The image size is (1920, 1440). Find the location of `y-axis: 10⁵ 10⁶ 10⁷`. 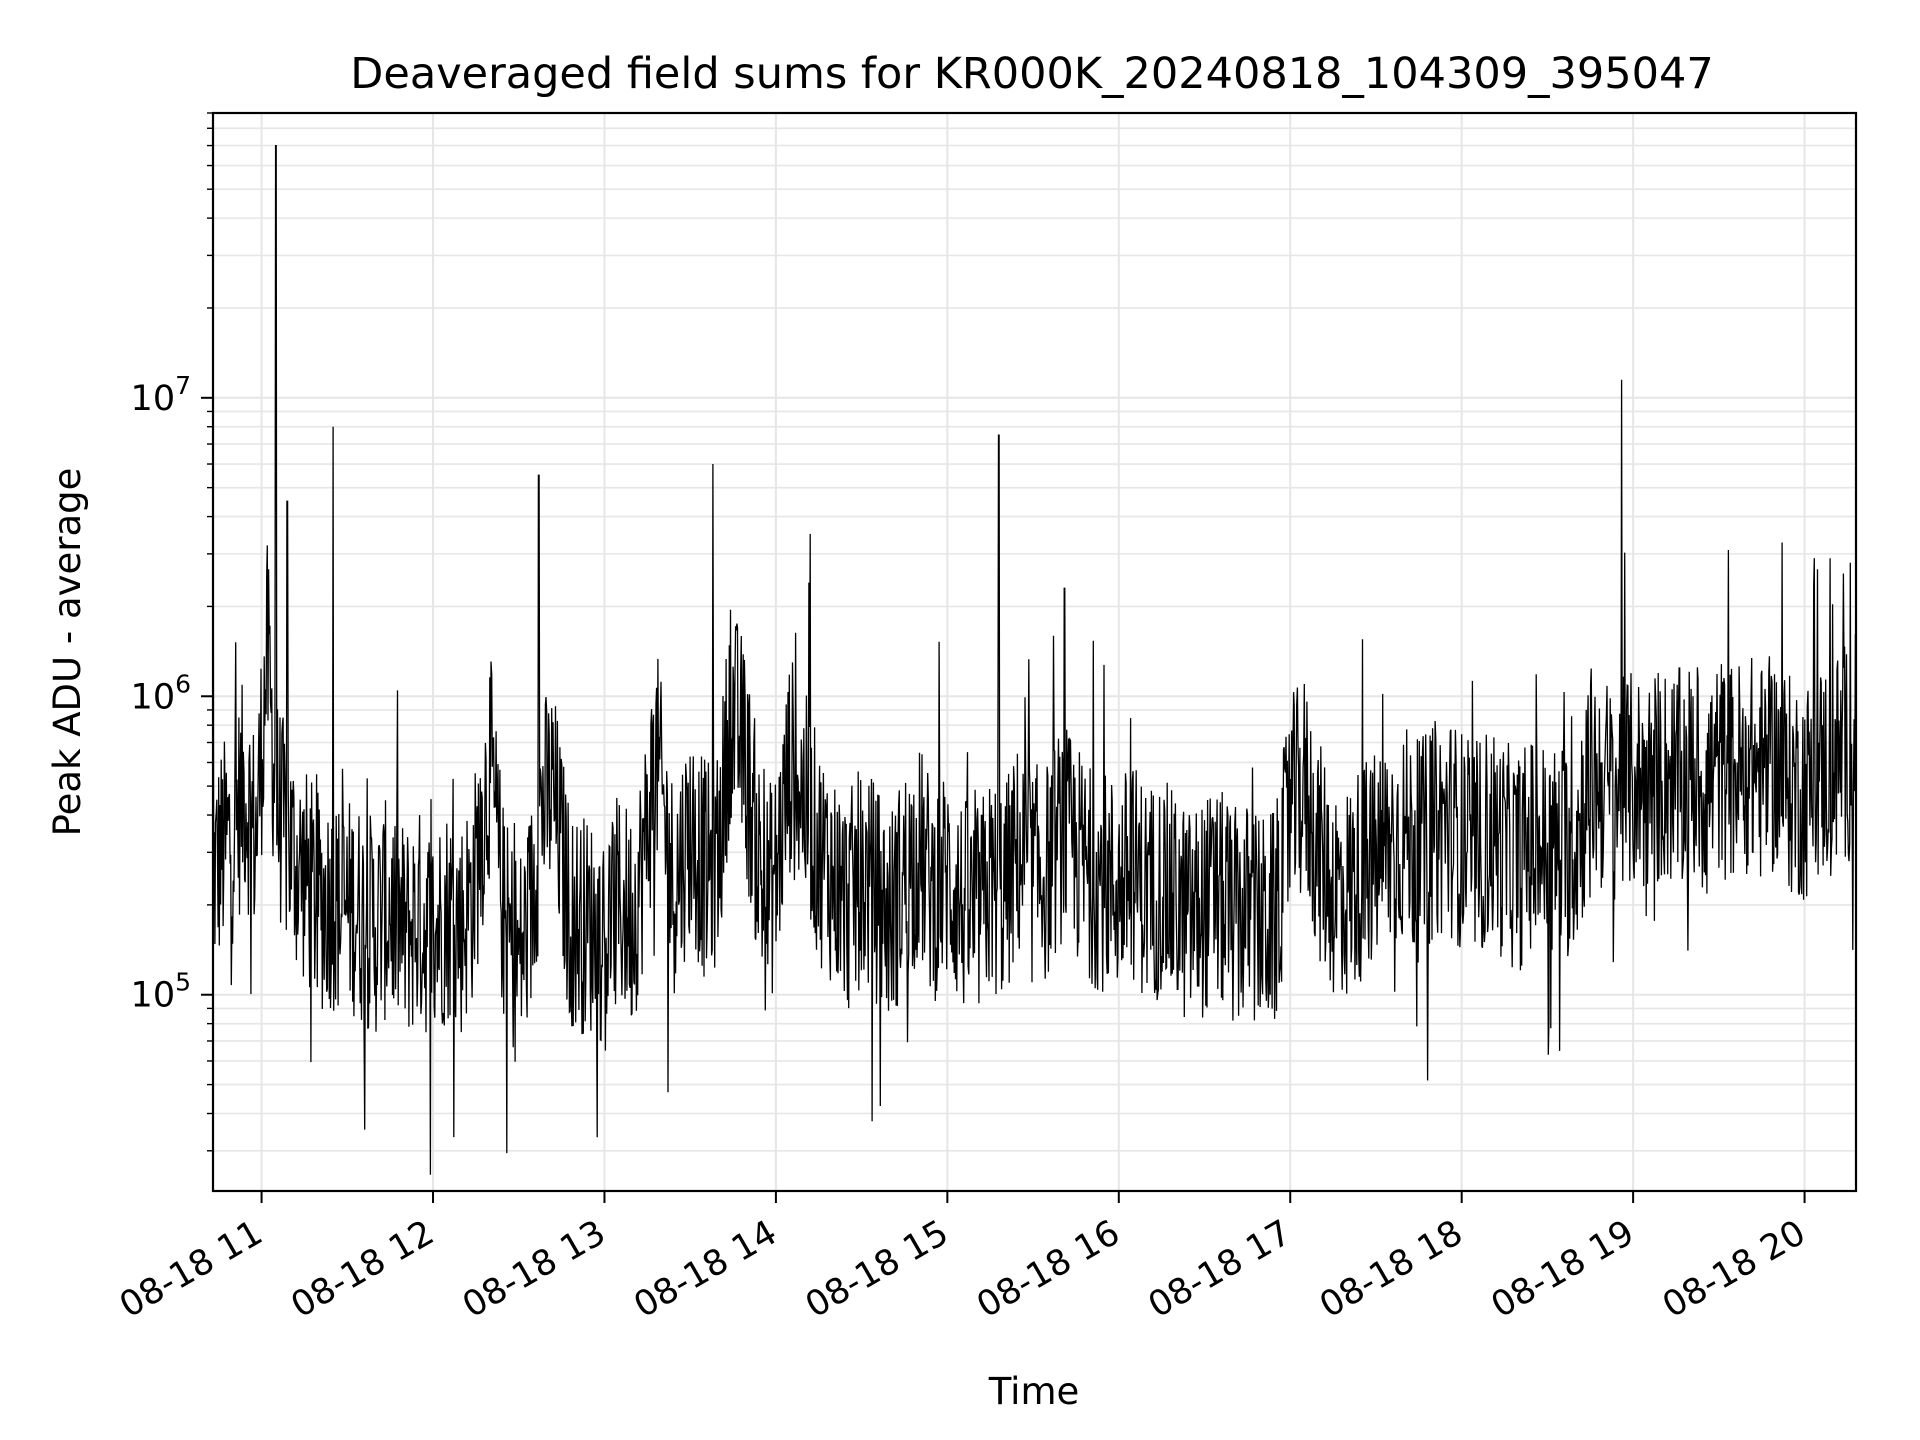

y-axis: 10⁵ 10⁶ 10⁷ is located at coordinates (172, 632).